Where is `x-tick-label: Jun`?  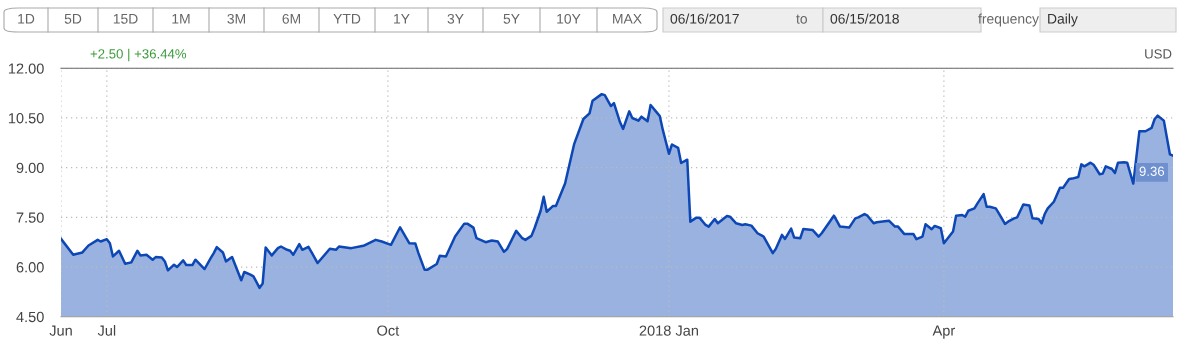 x-tick-label: Jun is located at coordinates (60, 330).